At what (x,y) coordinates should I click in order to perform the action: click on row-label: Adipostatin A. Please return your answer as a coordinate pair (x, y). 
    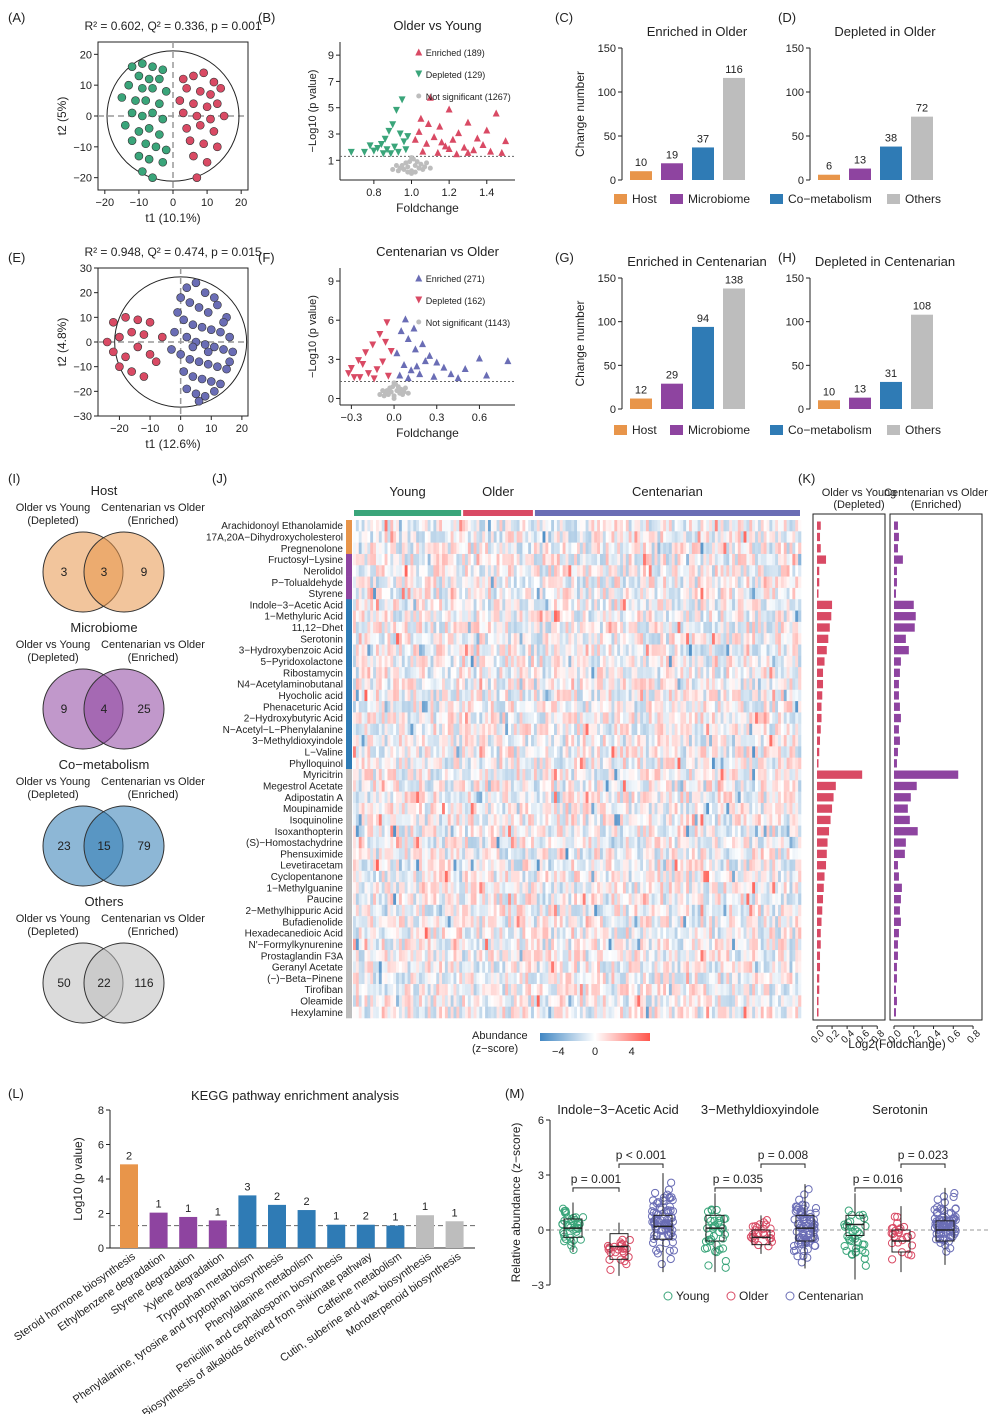
    Looking at the image, I should click on (314, 798).